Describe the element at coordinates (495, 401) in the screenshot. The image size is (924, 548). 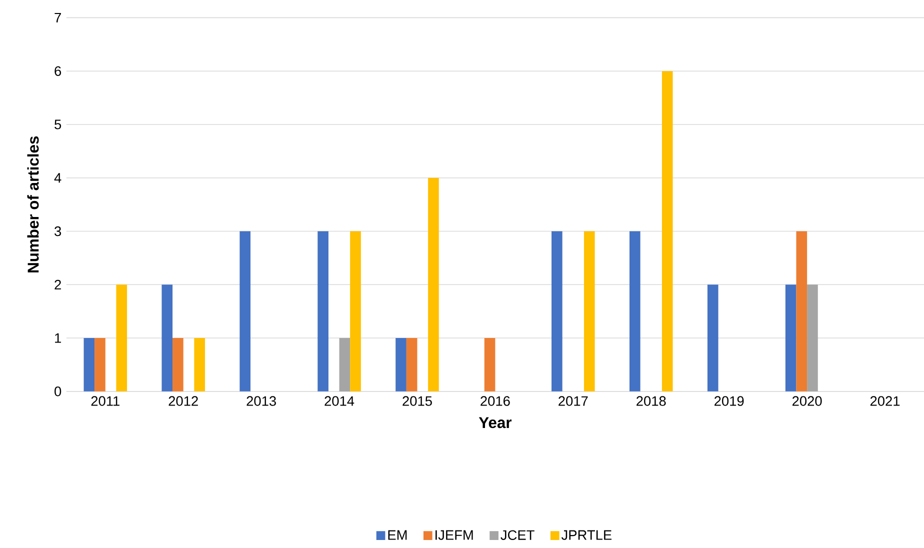
I see `x-tick-label: 2016` at that location.